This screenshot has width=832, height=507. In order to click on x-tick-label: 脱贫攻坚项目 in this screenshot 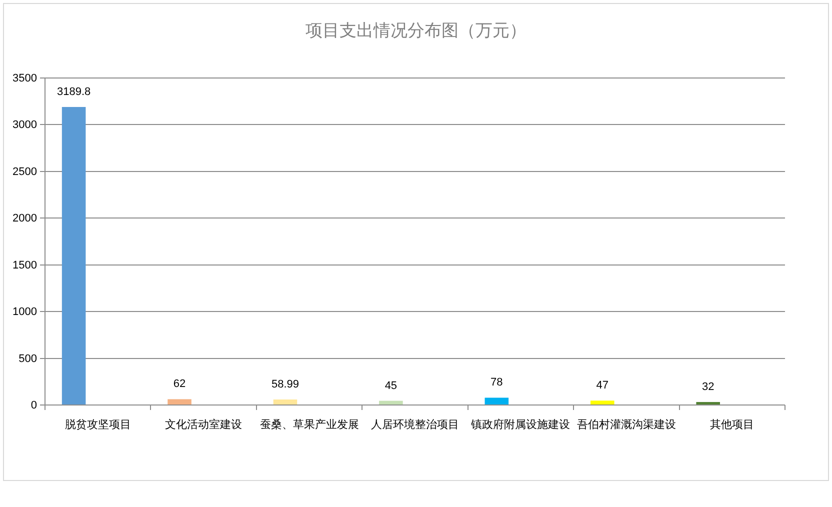, I will do `click(97, 424)`.